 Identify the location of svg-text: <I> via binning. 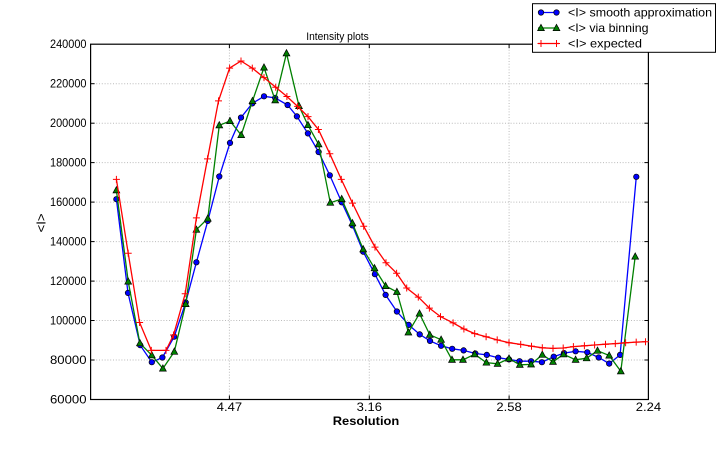
(608, 28).